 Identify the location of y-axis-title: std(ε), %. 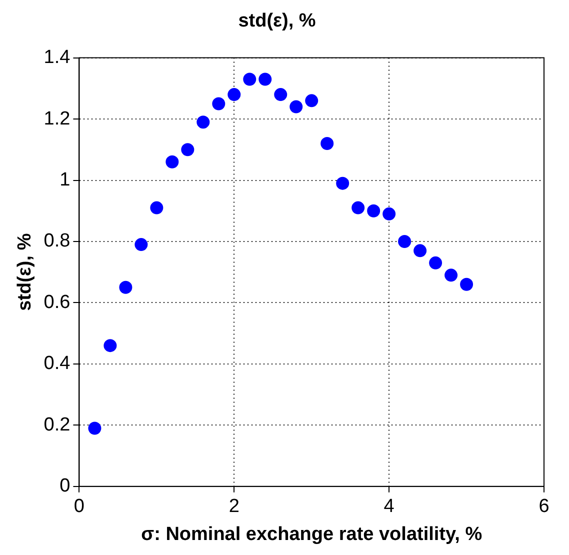
(25, 272).